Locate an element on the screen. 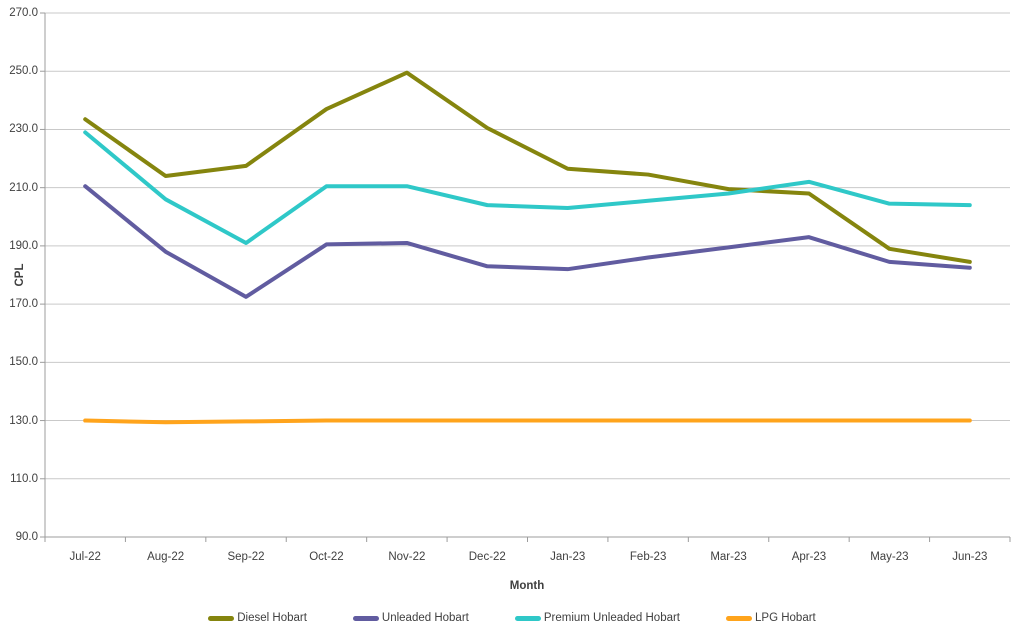 This screenshot has height=638, width=1024. legend-item-unleaded: Unleaded Hobart is located at coordinates (410, 618).